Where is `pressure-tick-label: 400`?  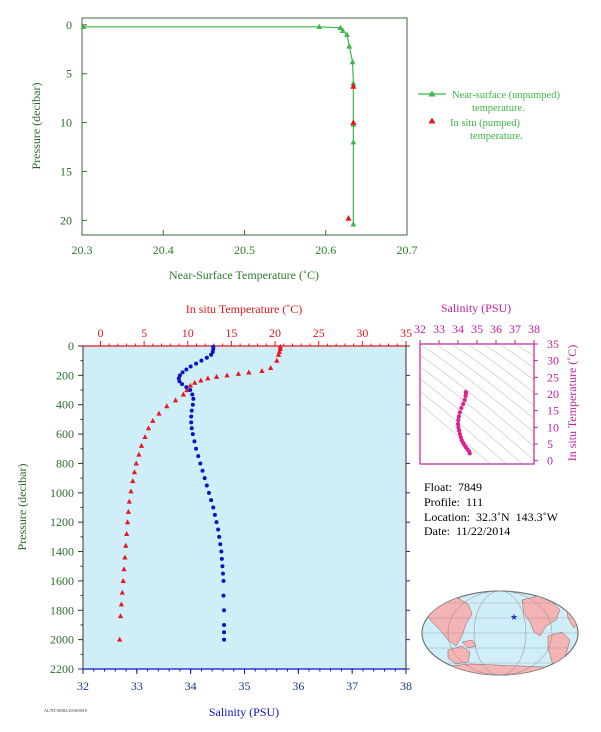 pressure-tick-label: 400 is located at coordinates (65, 405).